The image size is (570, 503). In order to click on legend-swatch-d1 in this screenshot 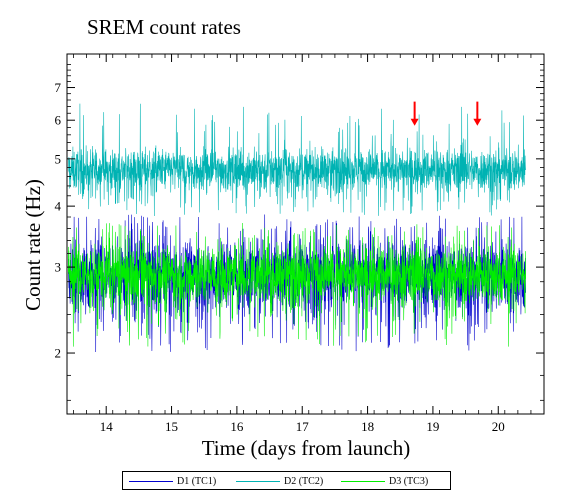, I will do `click(151, 481)`.